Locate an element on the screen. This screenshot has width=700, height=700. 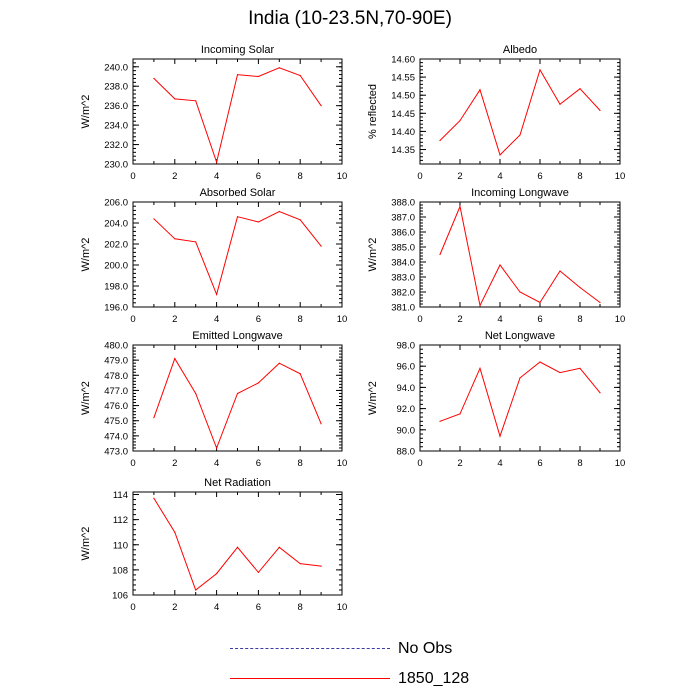
y-tick-label: 114 is located at coordinates (120, 495).